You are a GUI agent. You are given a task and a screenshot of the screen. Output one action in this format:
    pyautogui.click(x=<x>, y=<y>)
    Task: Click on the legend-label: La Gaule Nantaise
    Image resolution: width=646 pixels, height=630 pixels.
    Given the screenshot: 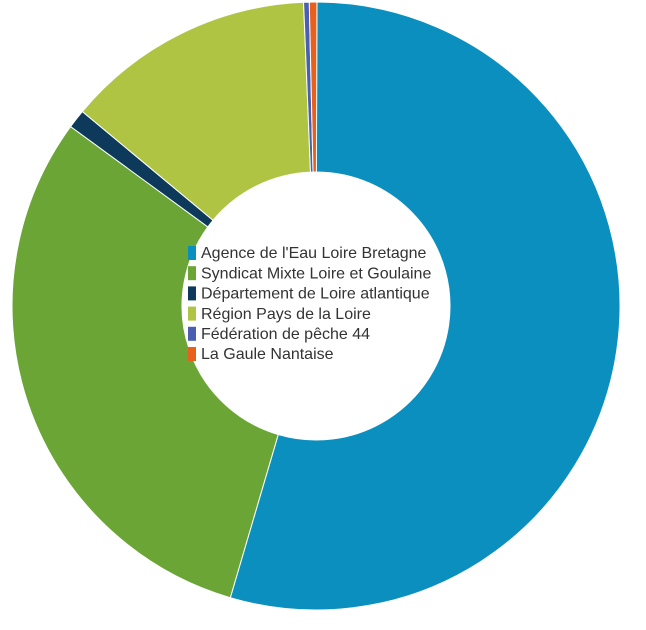 What is the action you would take?
    pyautogui.click(x=267, y=354)
    